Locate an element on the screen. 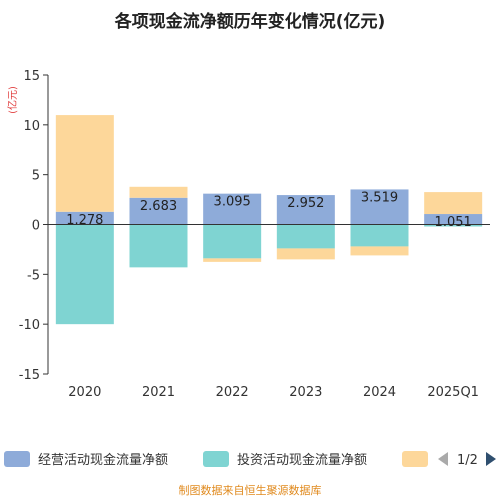 This screenshot has height=500, width=500. bar-series1-2021 is located at coordinates (158, 211).